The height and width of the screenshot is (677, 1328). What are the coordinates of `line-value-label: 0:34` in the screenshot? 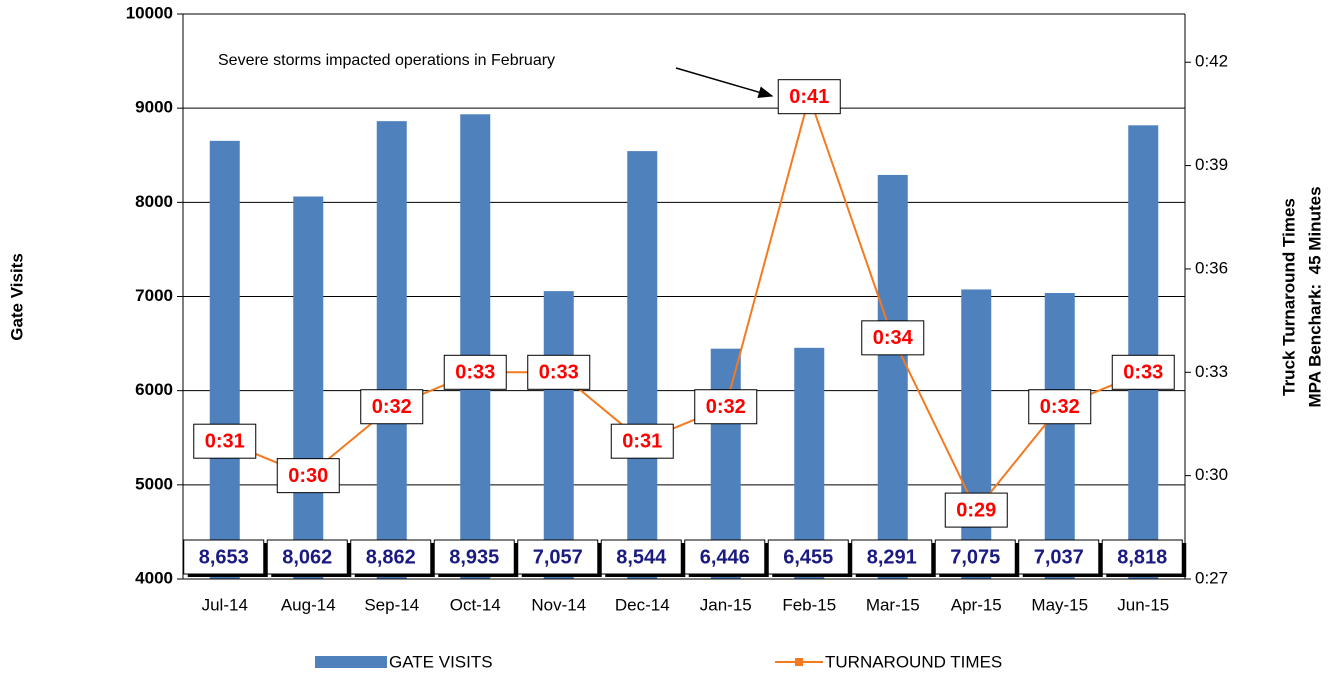 It's located at (893, 338).